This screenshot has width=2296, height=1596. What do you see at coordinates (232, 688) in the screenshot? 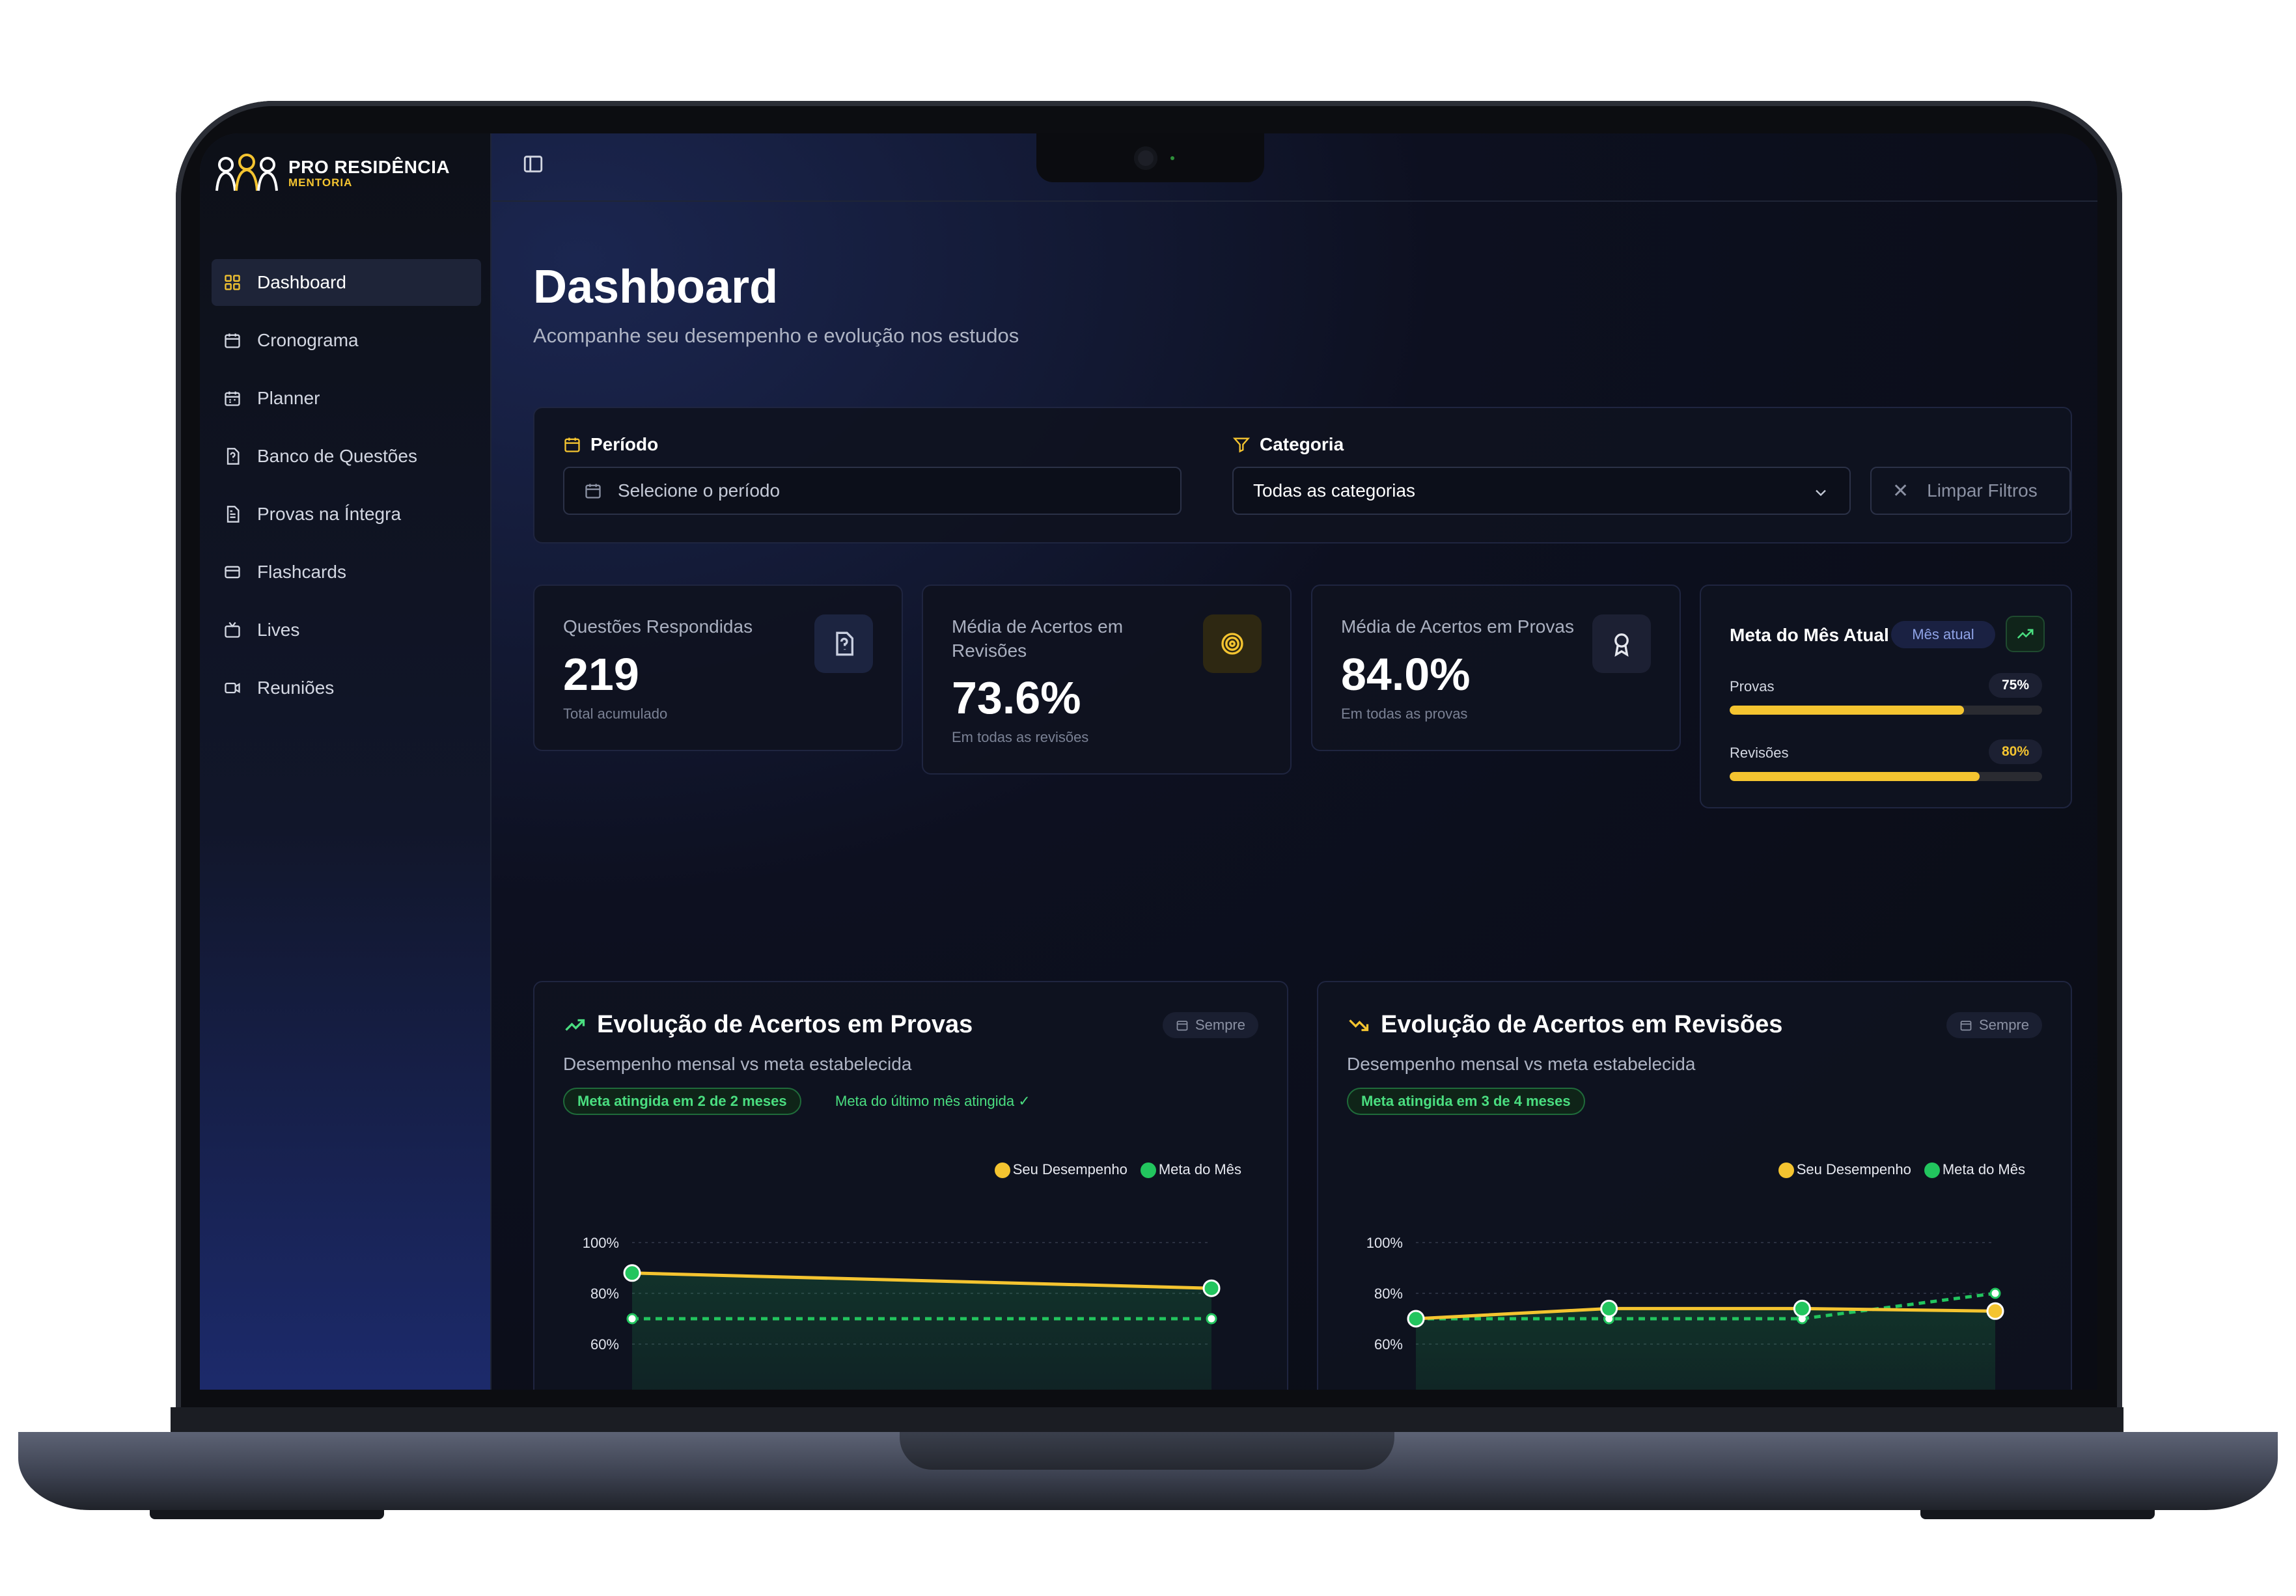
I see `video-icon` at bounding box center [232, 688].